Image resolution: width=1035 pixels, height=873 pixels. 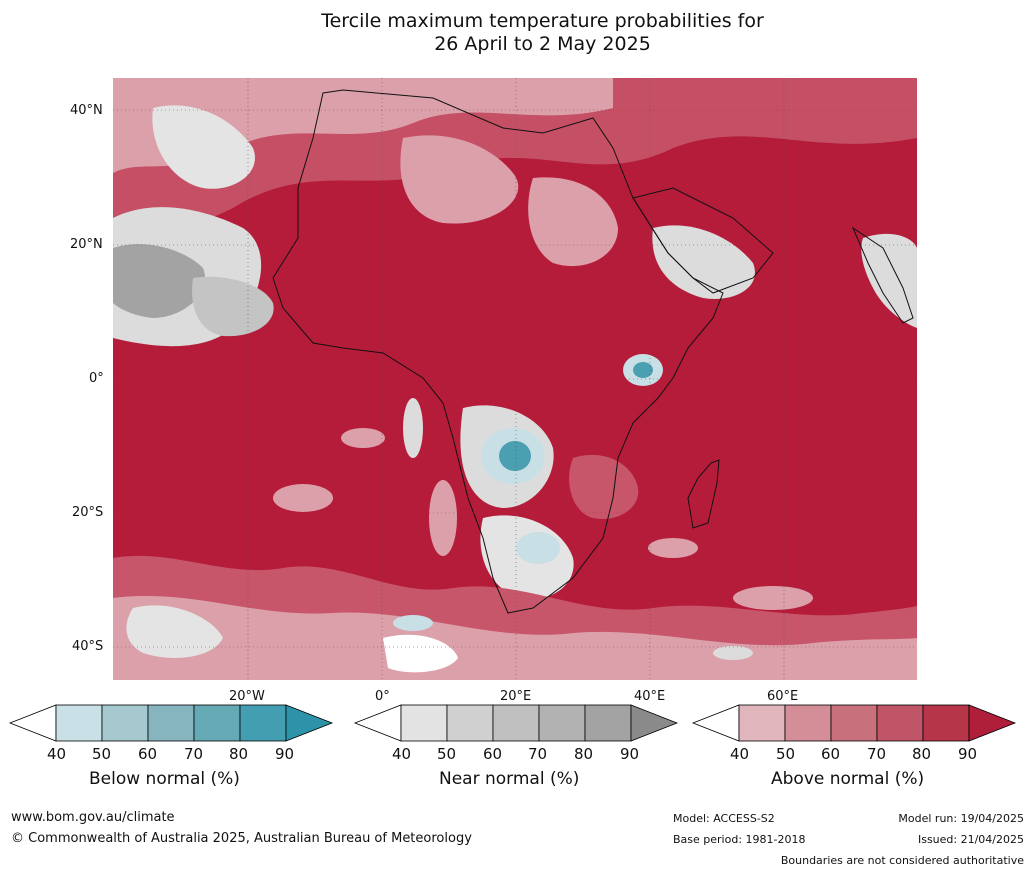 I want to click on colorbar-near, so click(x=516, y=723).